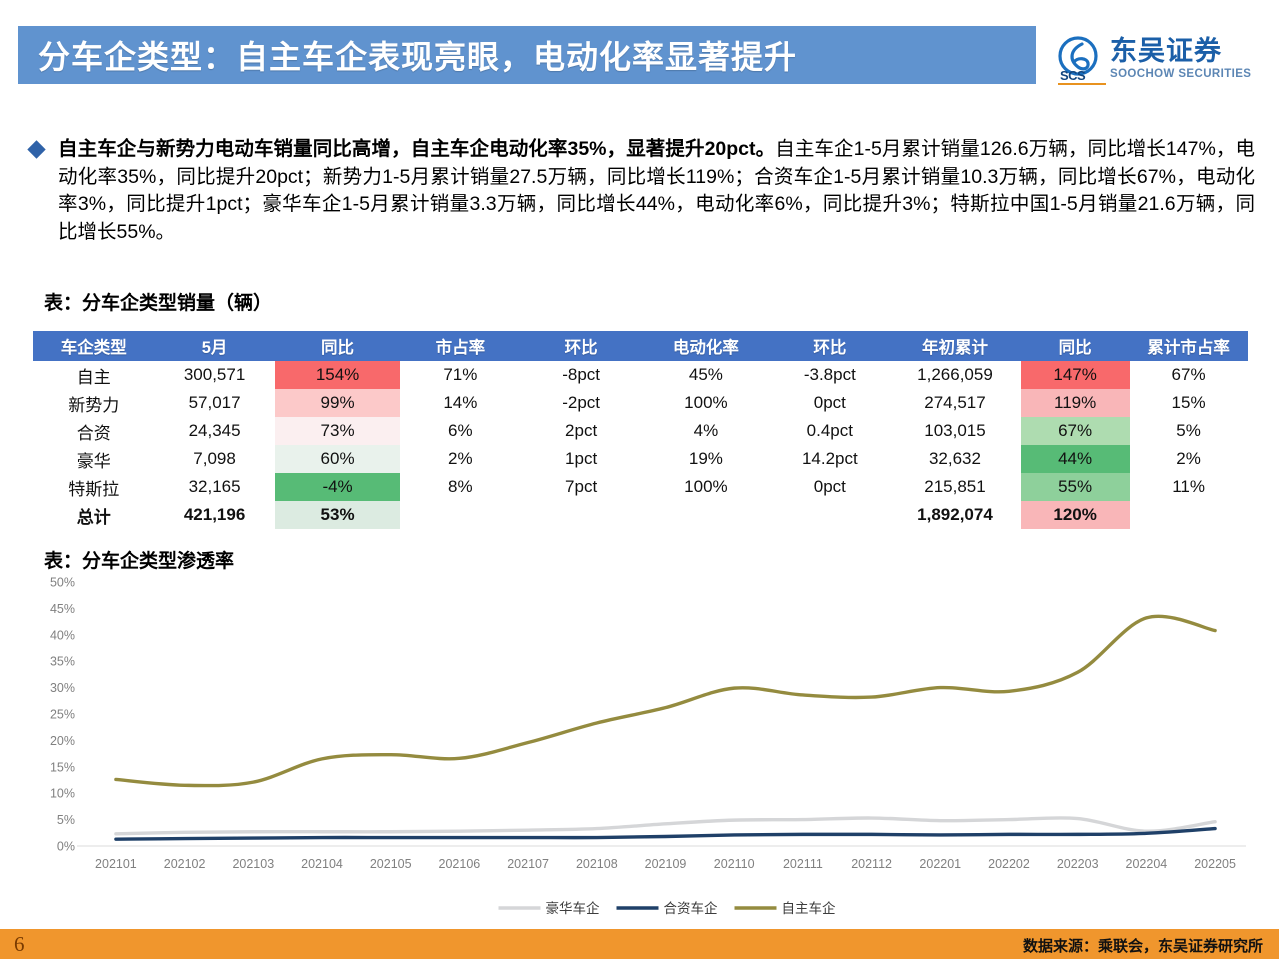 This screenshot has width=1279, height=959. Describe the element at coordinates (337, 431) in the screenshot. I see `table-cell: 73%` at that location.